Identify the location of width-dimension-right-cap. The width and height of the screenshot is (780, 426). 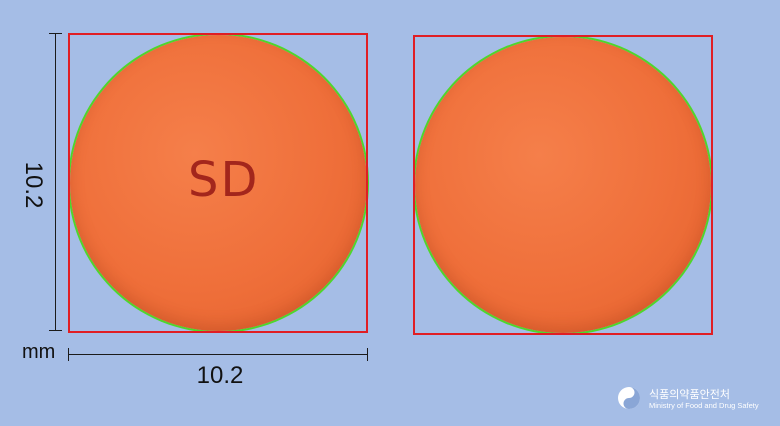
(367, 354).